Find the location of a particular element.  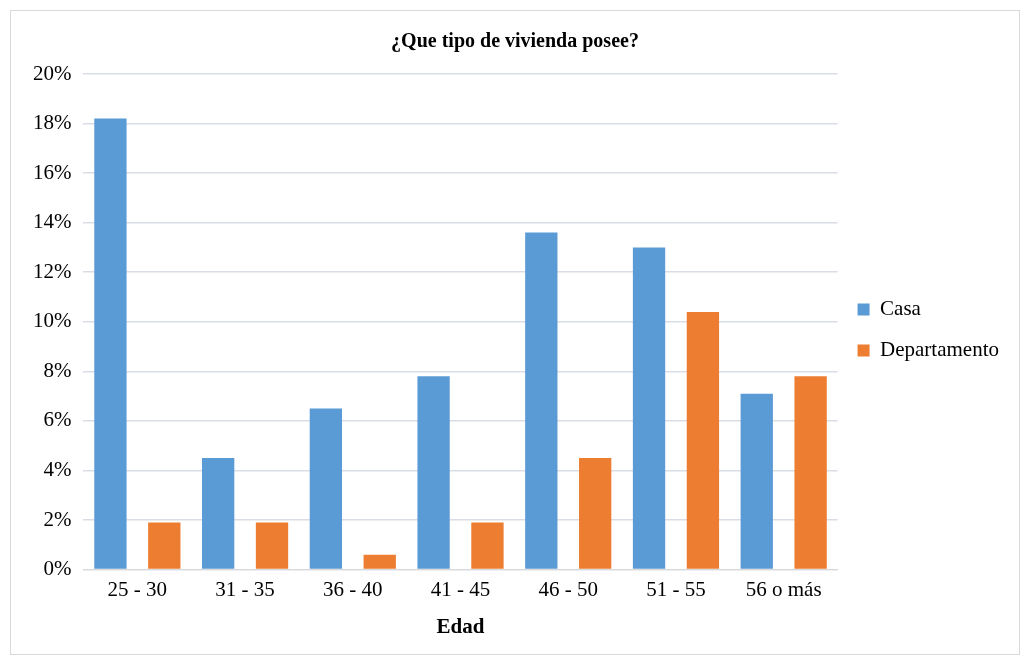

y-tick-label: 6% is located at coordinates (57, 419).